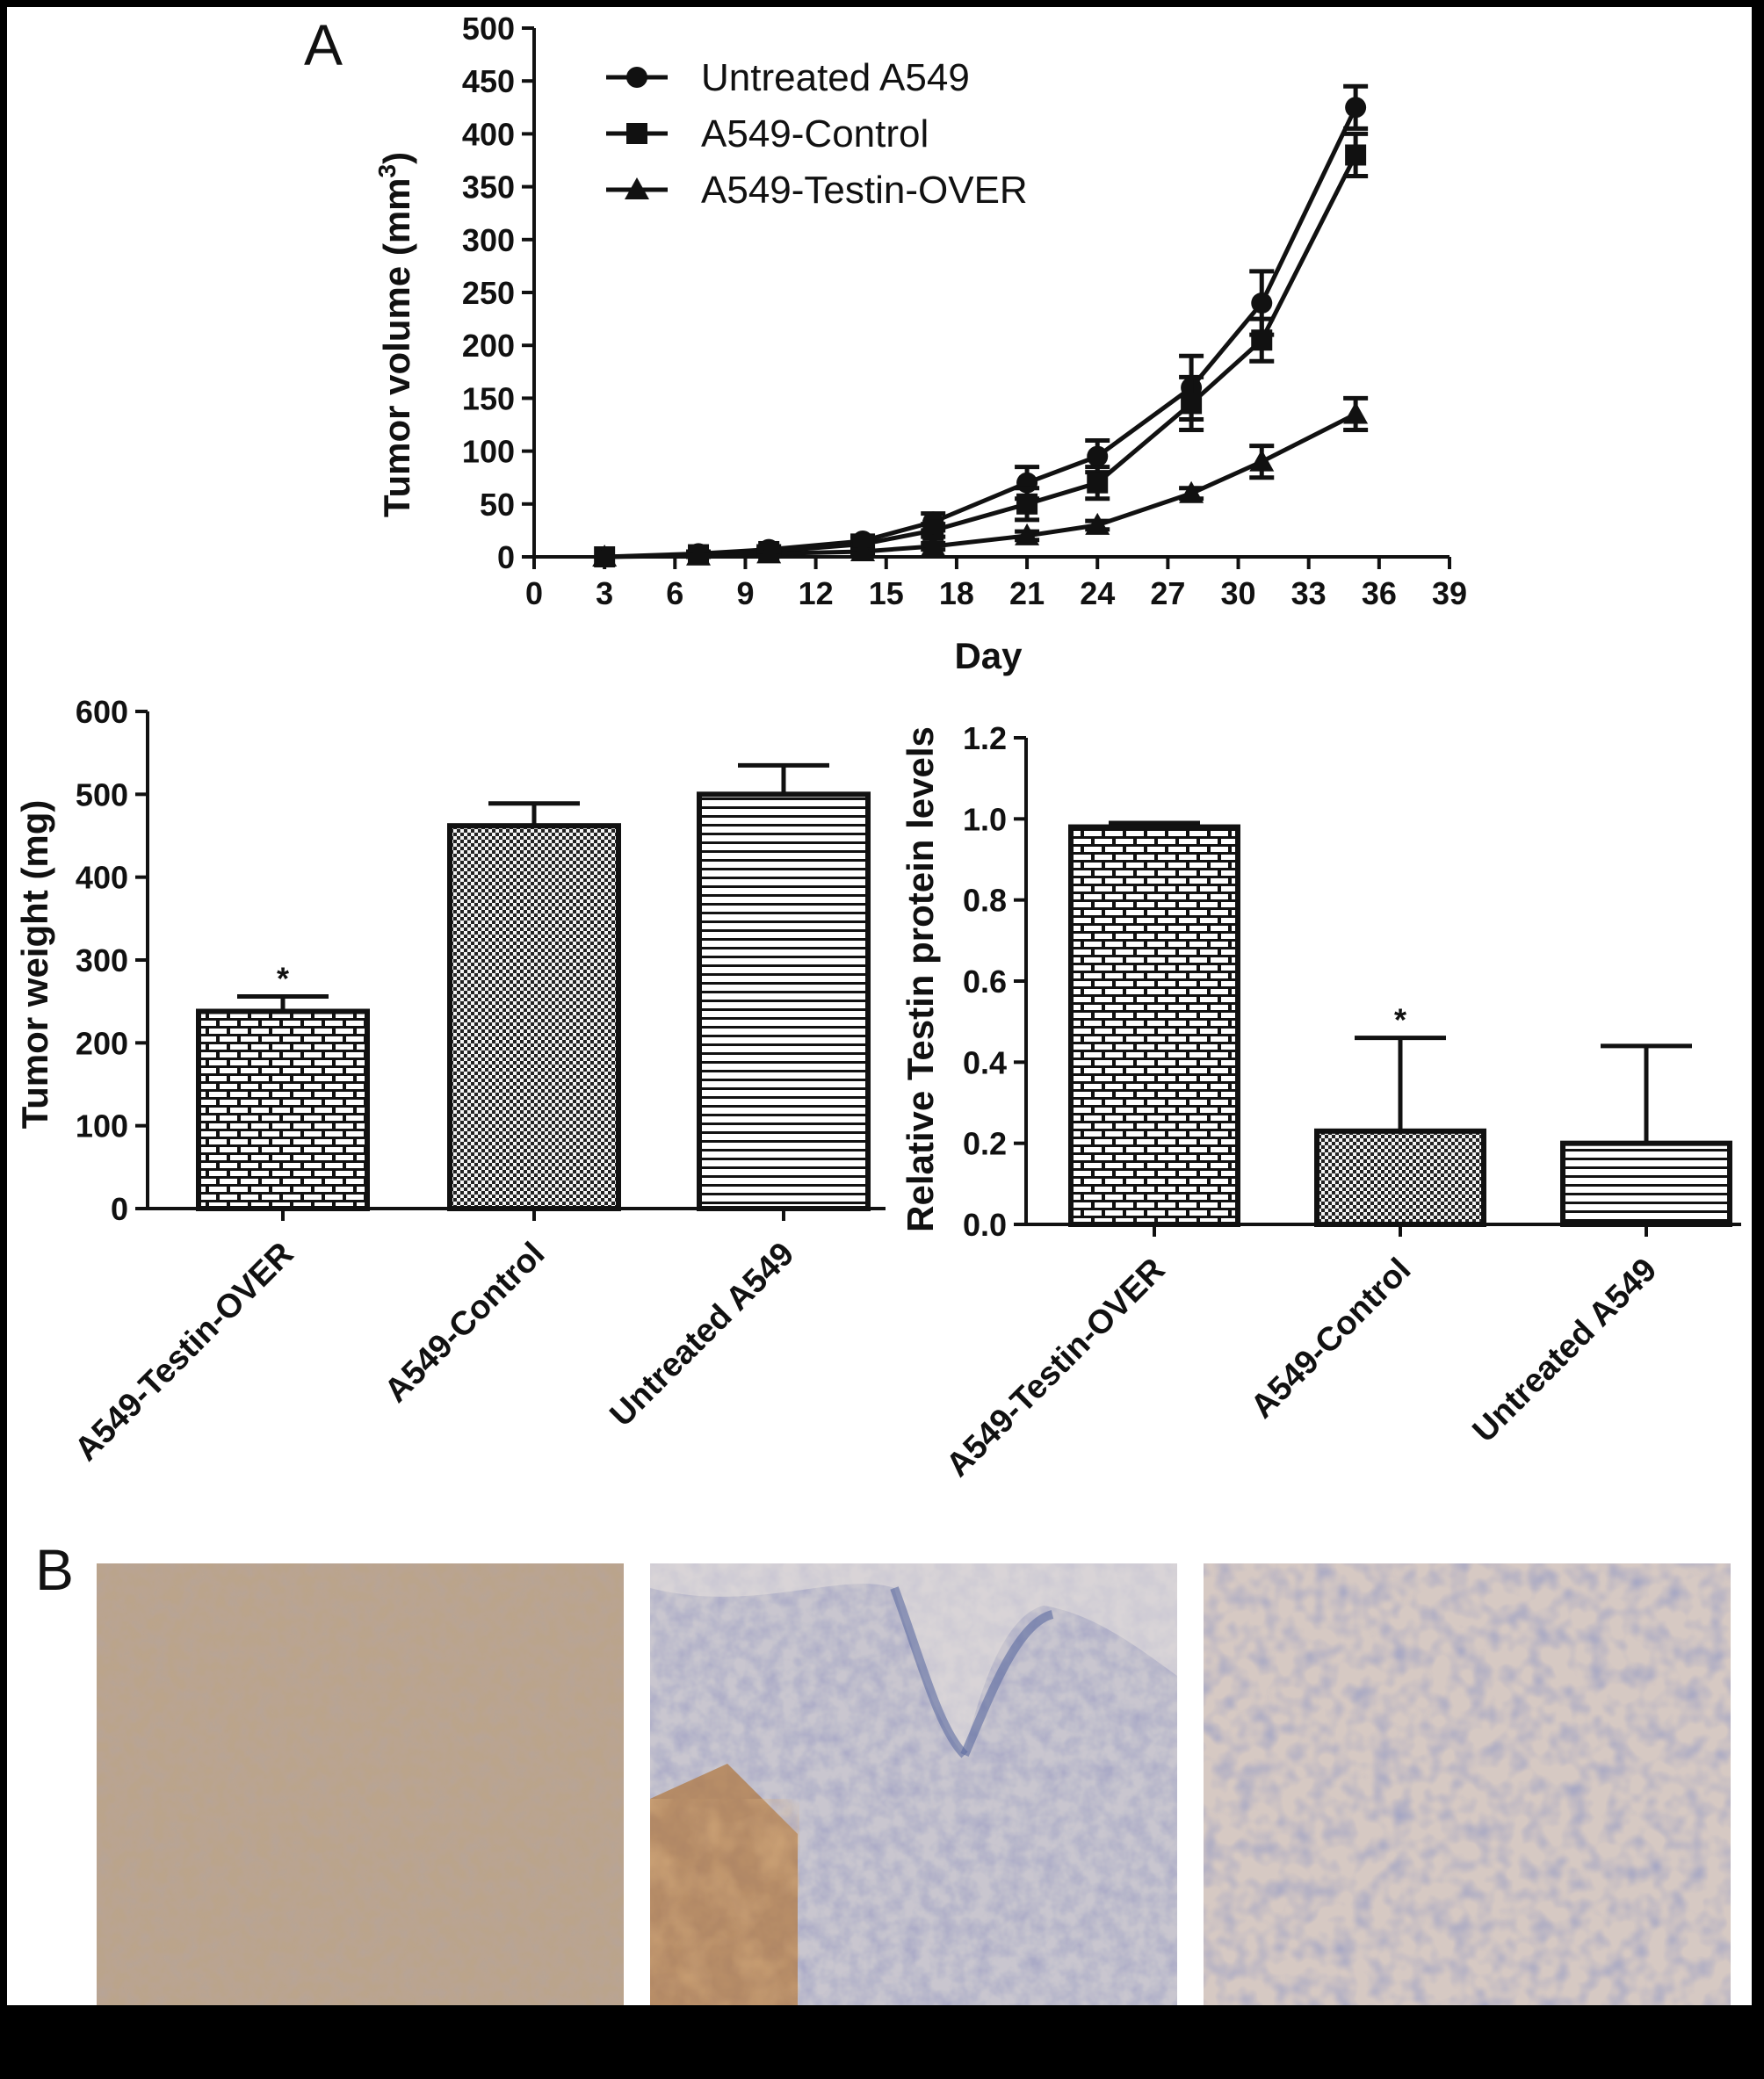  What do you see at coordinates (674, 593) in the screenshot?
I see `tumor-volume-x-tick-label: 6` at bounding box center [674, 593].